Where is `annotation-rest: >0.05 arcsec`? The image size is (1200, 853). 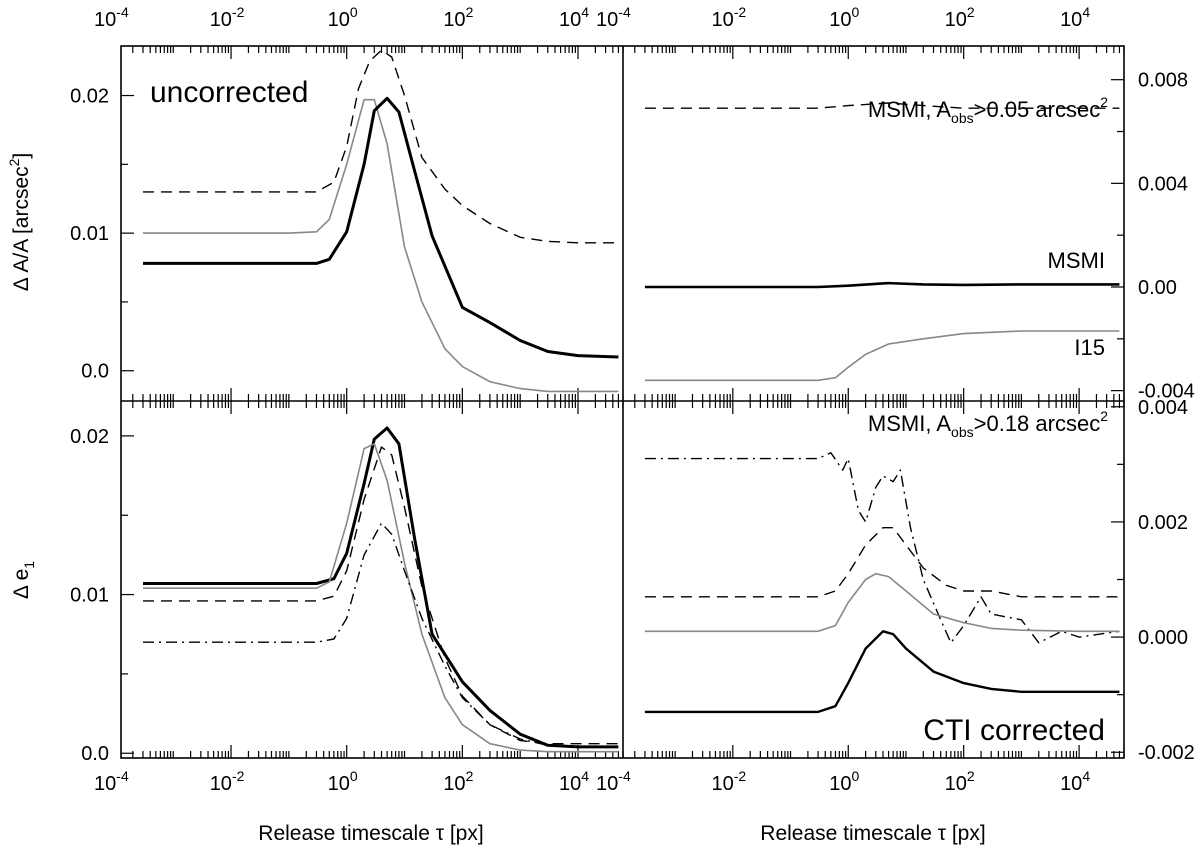
annotation-rest: >0.05 arcsec is located at coordinates (1037, 109).